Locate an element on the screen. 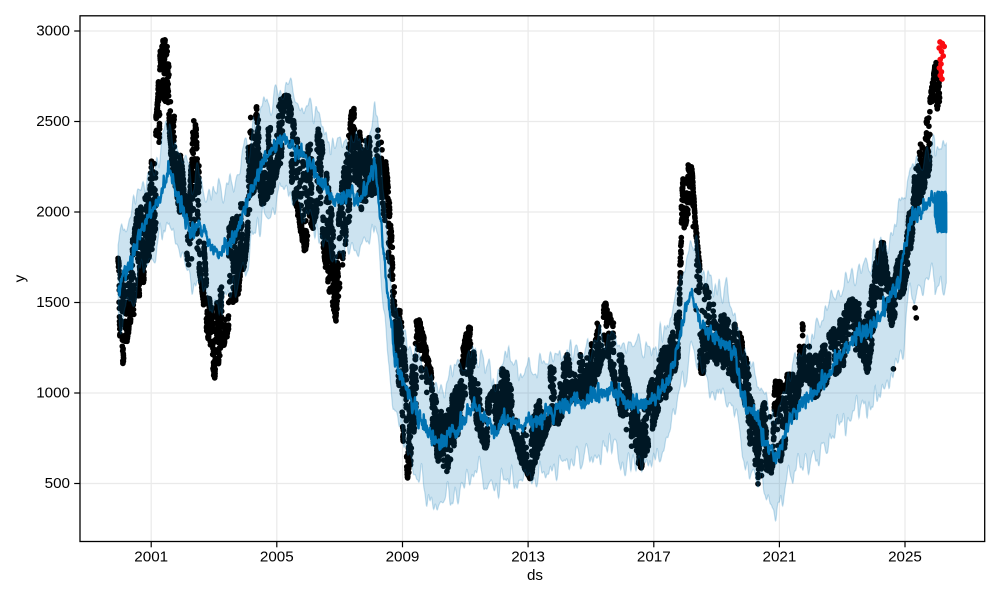  svg-text: 2001 is located at coordinates (151, 557).